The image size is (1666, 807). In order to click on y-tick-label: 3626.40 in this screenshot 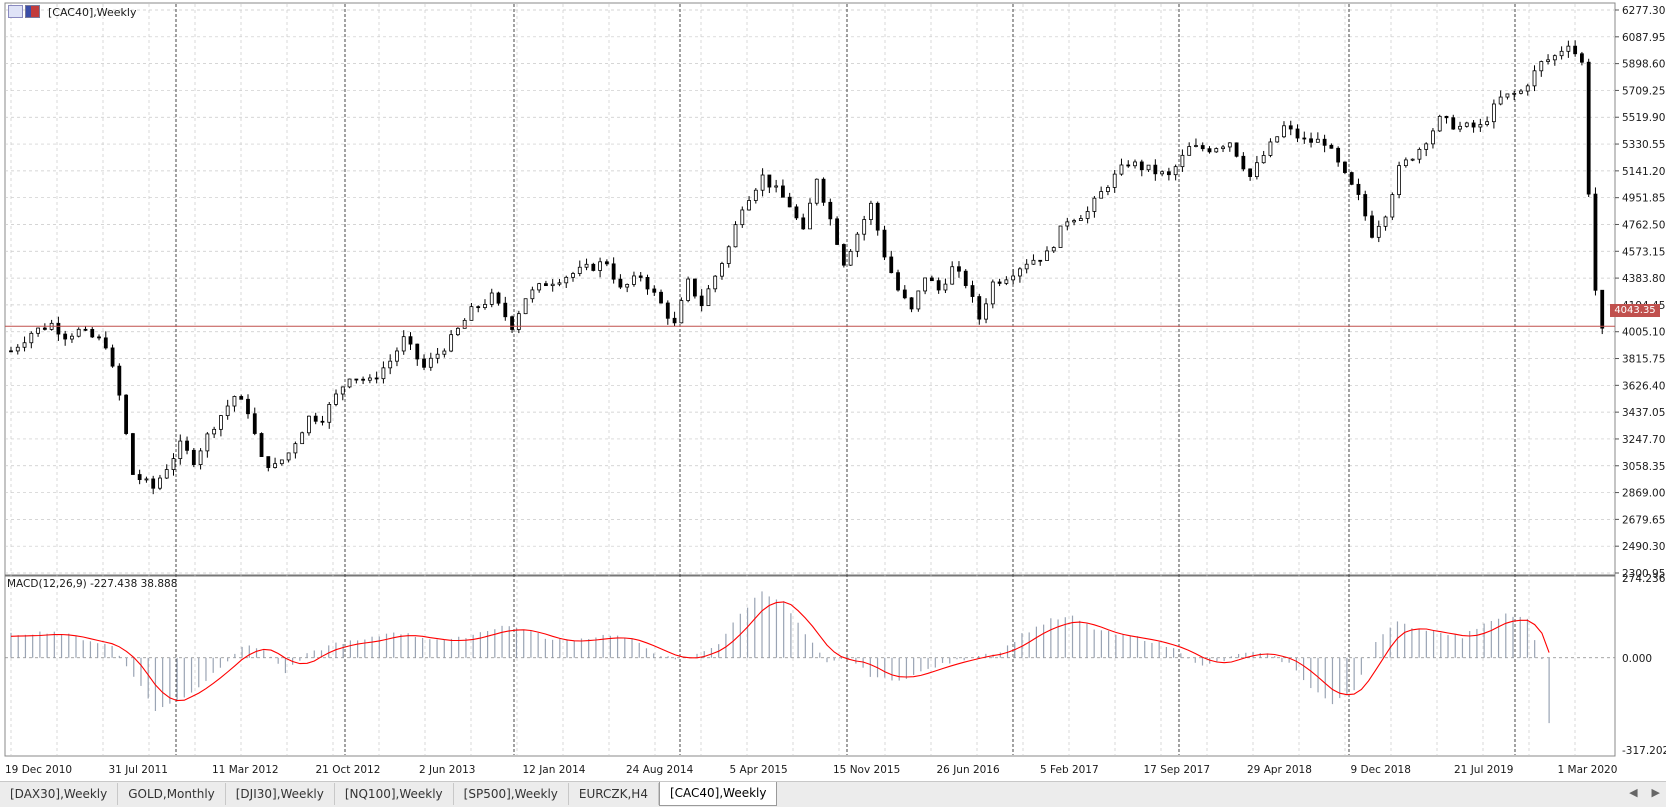, I will do `click(1643, 386)`.